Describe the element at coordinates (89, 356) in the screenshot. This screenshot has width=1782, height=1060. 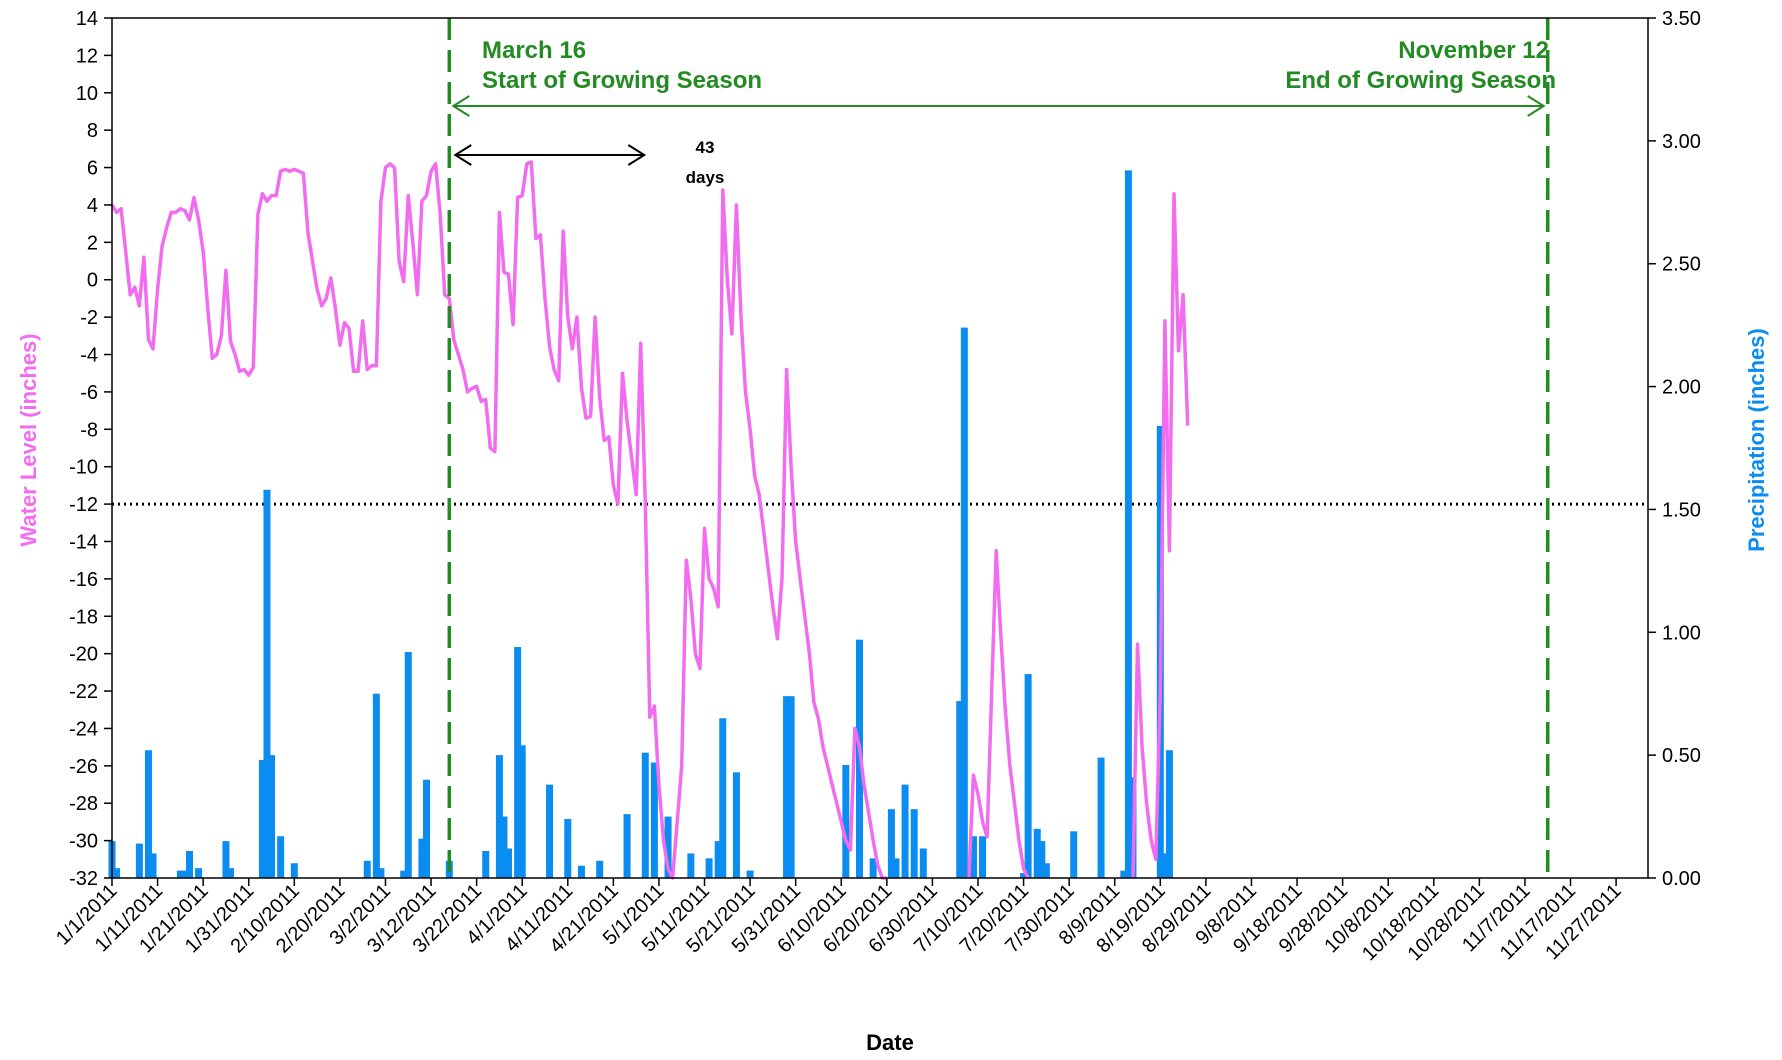
I see `y-left-tick-label: -4` at that location.